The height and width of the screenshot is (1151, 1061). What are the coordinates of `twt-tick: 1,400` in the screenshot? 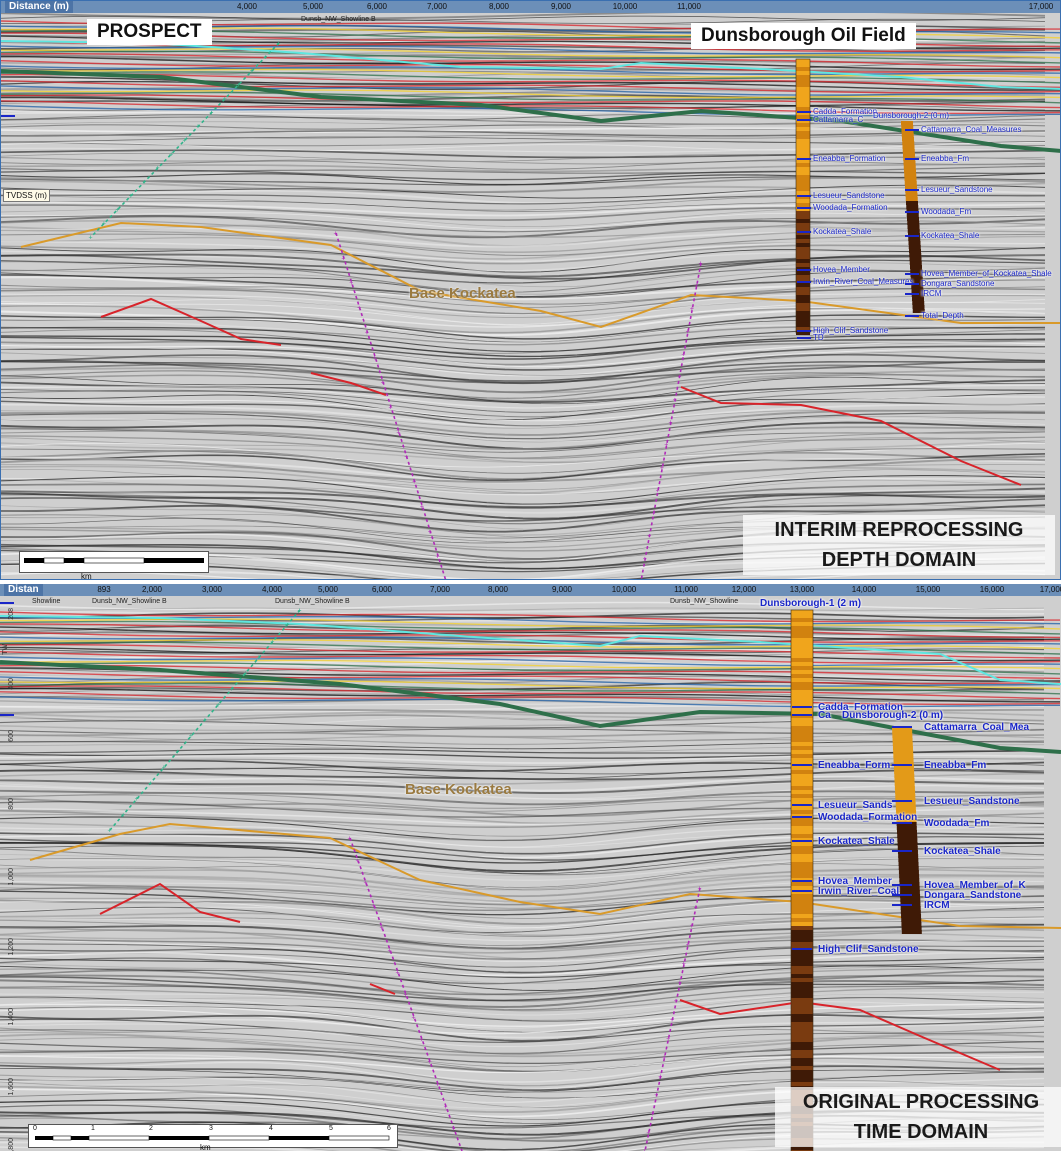 It's located at (11, 1017).